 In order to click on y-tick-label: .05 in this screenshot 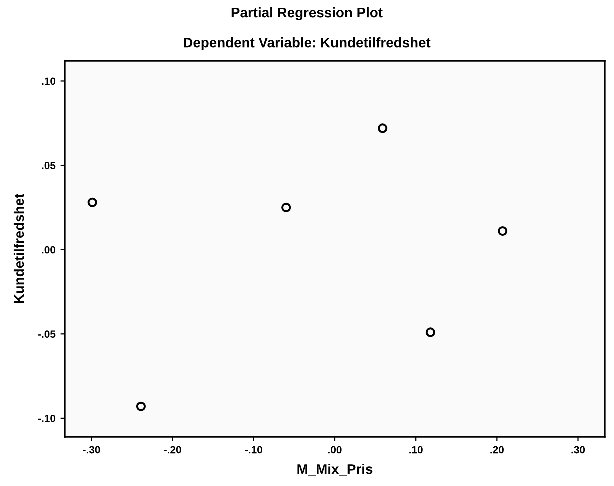, I will do `click(49, 166)`.